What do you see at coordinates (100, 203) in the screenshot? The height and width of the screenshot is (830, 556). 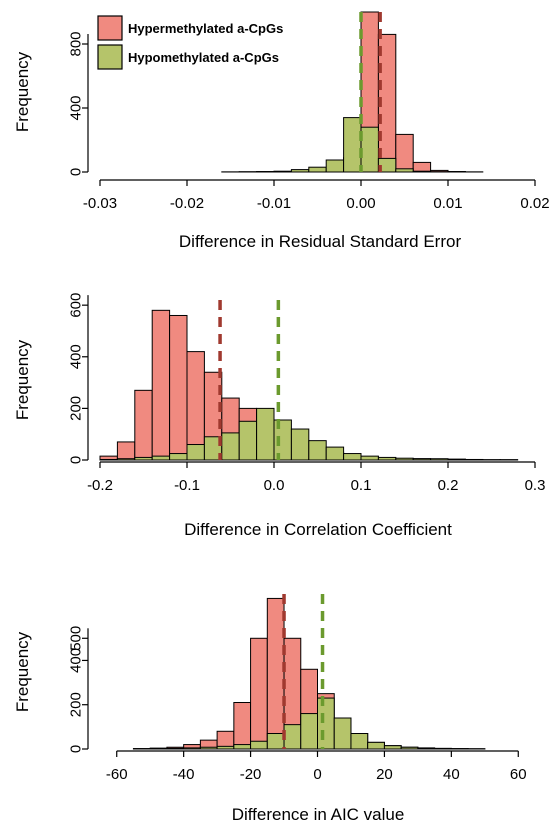 I see `x-tick-label: -0.03` at bounding box center [100, 203].